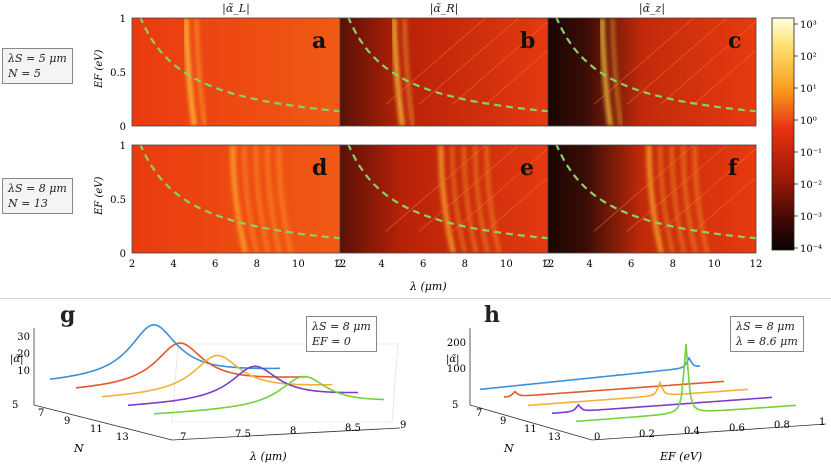  Describe the element at coordinates (286, 434) in the screenshot. I see `g-lambda-axis` at that location.